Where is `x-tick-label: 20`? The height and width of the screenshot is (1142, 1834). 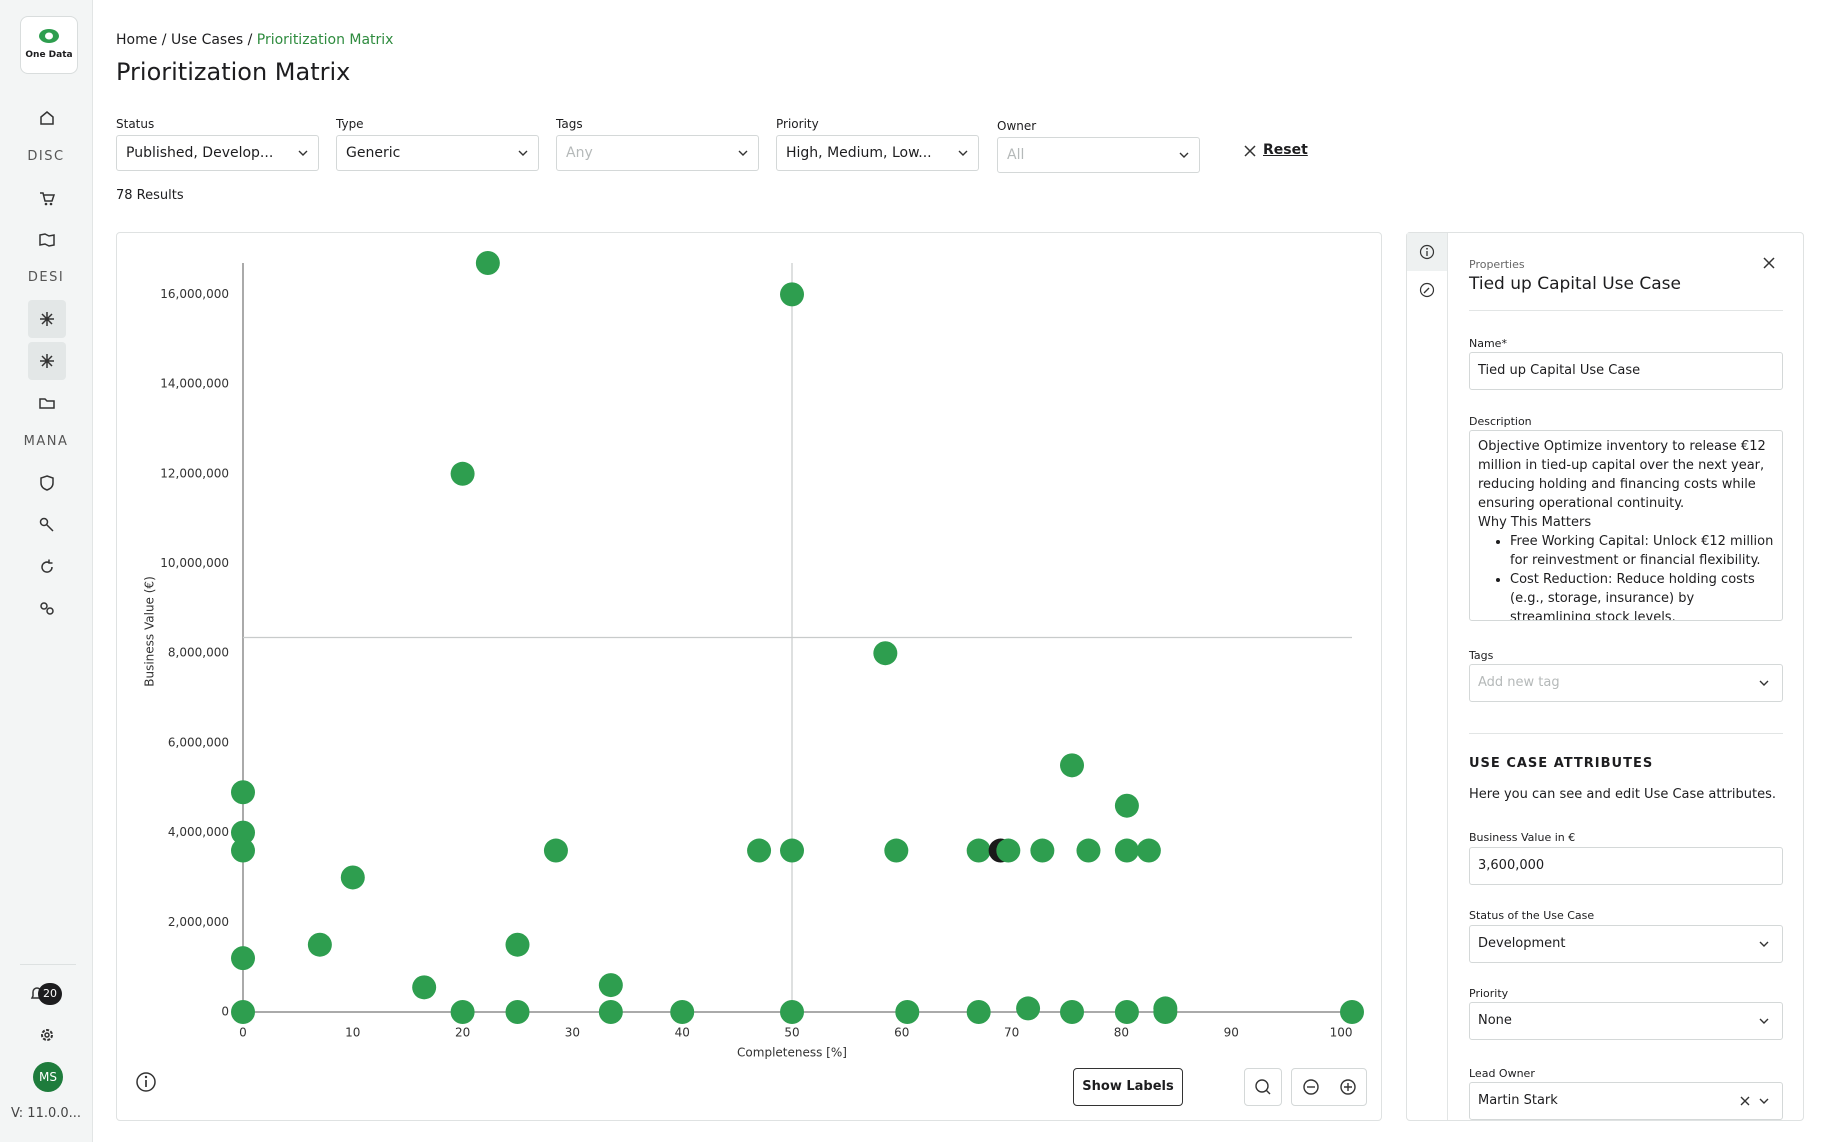
x-tick-label: 20 is located at coordinates (462, 1033).